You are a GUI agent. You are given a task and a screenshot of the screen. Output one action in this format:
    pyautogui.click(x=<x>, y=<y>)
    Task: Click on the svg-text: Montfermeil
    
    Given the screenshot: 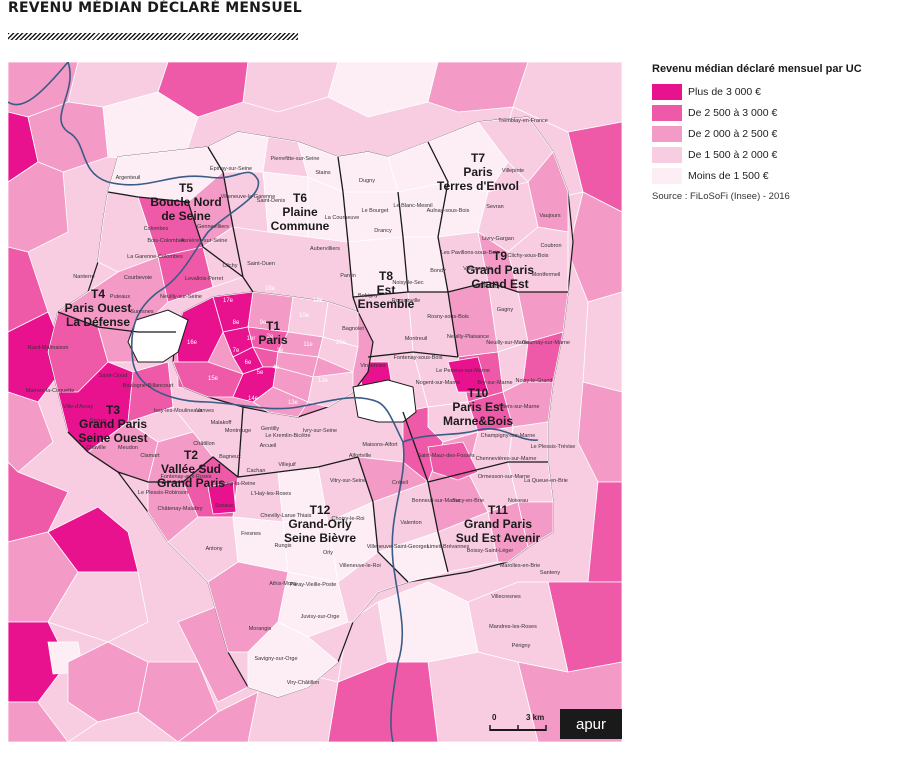 What is the action you would take?
    pyautogui.click(x=546, y=275)
    